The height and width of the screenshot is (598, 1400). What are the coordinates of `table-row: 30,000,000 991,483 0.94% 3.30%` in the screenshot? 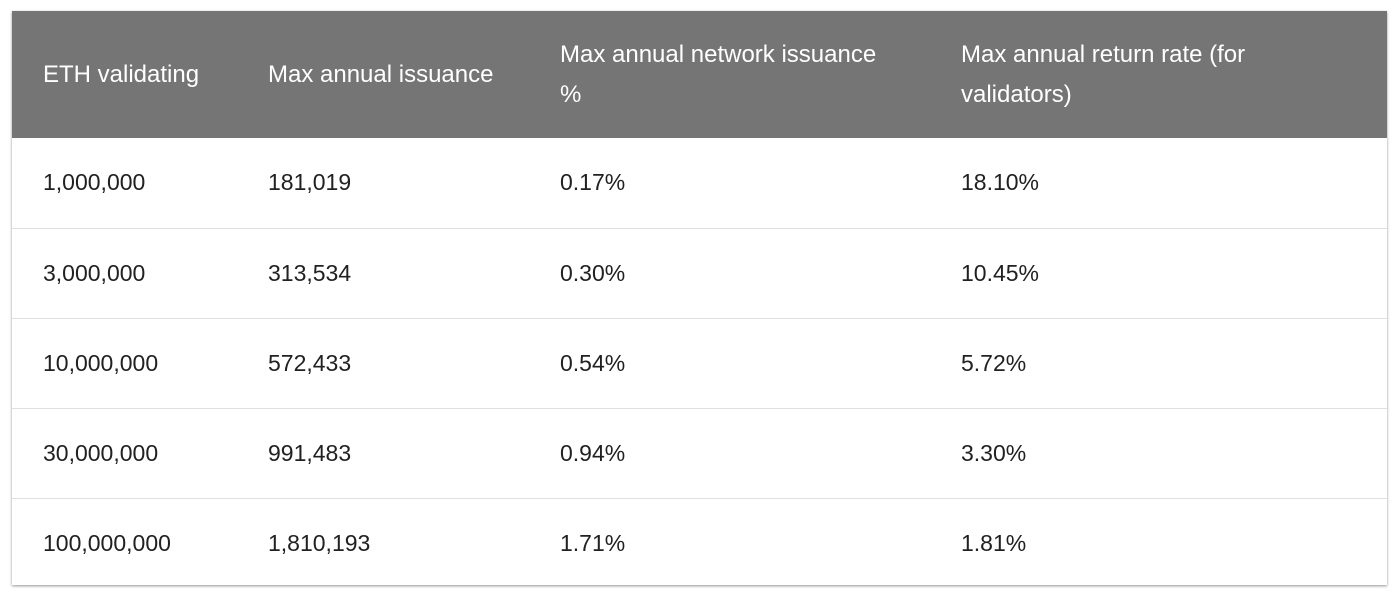 It's located at (699, 453).